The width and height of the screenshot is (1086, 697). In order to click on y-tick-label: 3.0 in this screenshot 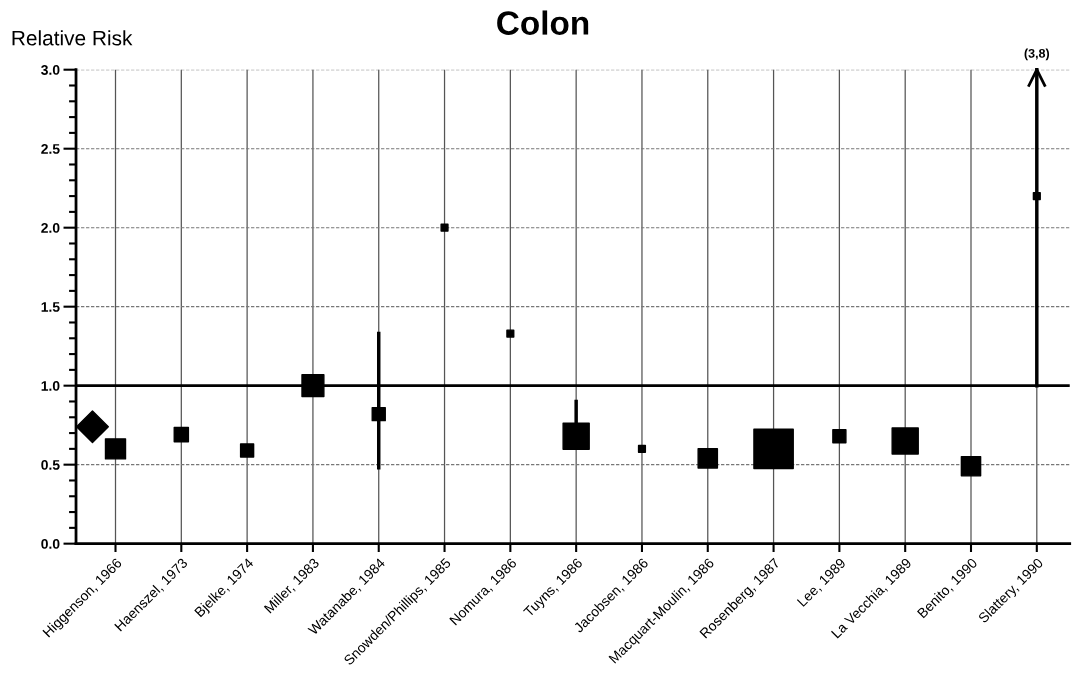, I will do `click(50, 70)`.